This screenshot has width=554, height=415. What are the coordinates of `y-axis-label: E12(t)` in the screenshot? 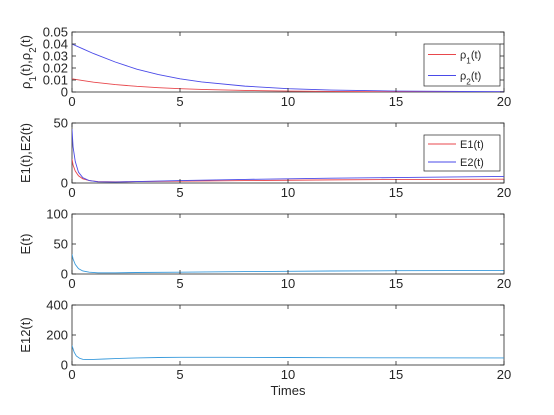 It's located at (25, 334).